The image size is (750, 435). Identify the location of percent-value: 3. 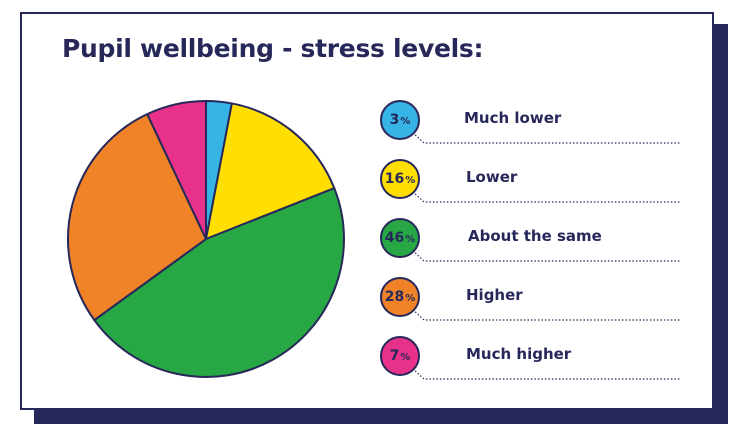
(394, 120).